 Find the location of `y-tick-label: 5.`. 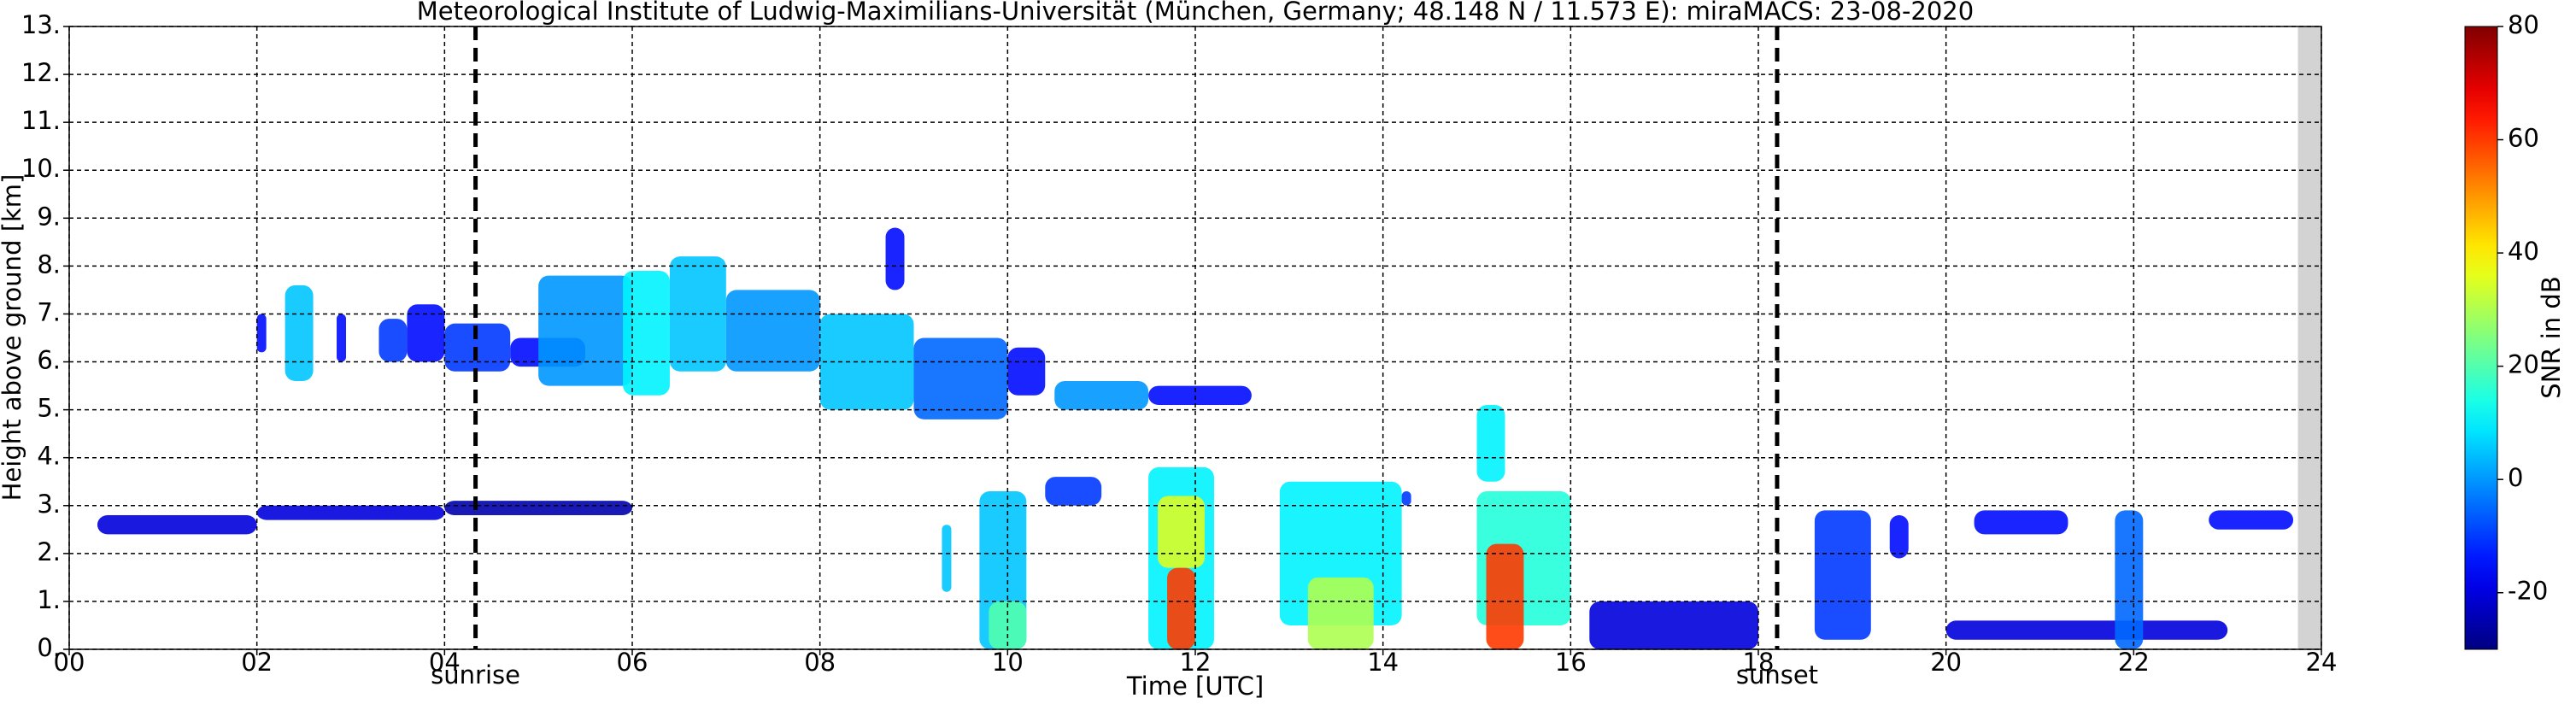

y-tick-label: 5. is located at coordinates (49, 408).